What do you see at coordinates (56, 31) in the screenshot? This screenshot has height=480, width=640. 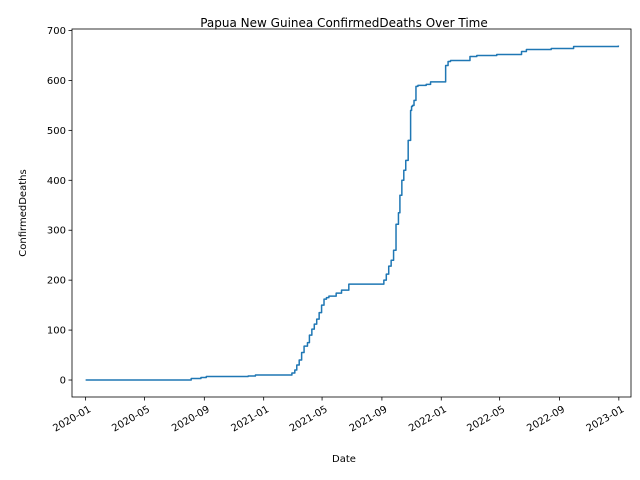 I see `y-tick-label: 700` at bounding box center [56, 31].